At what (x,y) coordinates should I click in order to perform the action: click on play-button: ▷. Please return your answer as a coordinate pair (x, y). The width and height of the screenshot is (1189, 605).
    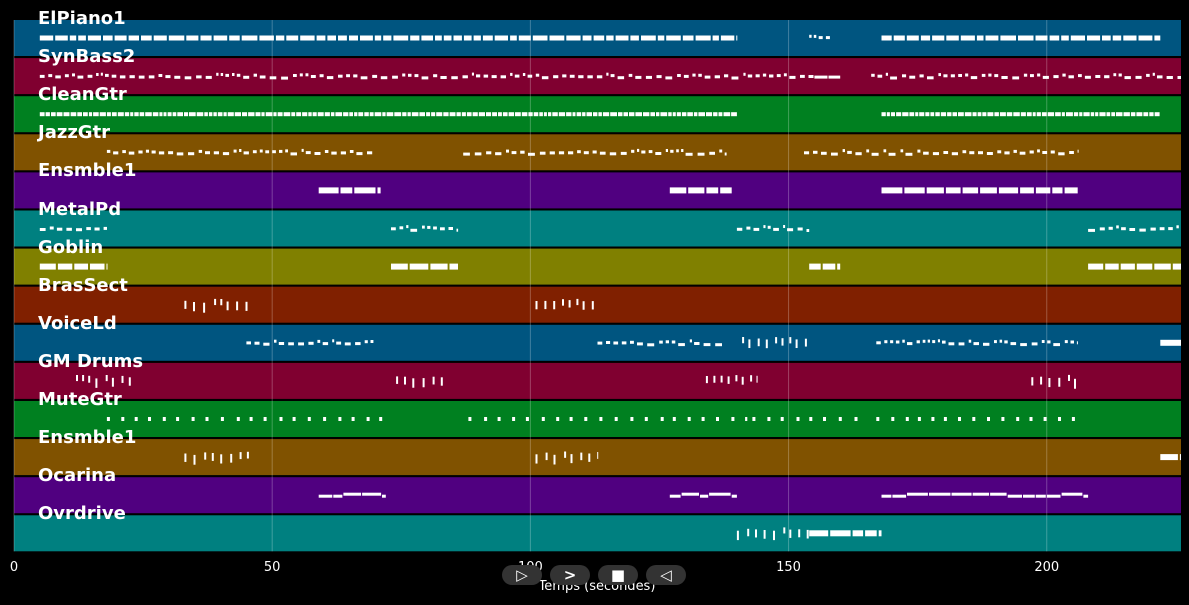
    Looking at the image, I should click on (522, 575).